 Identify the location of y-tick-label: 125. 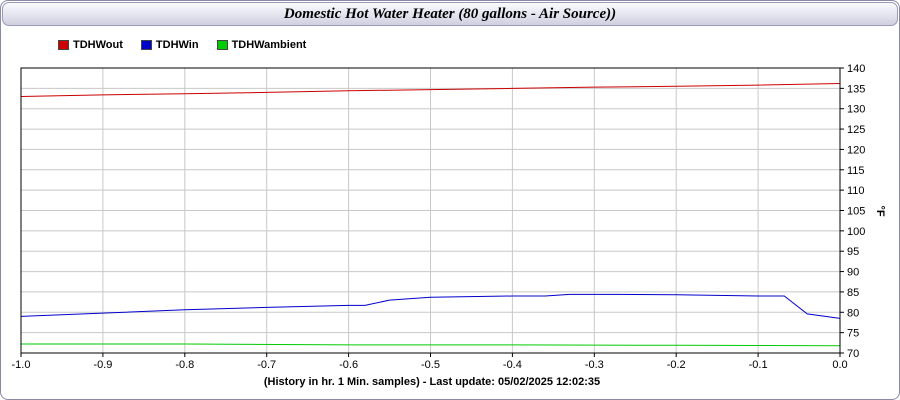
(856, 130).